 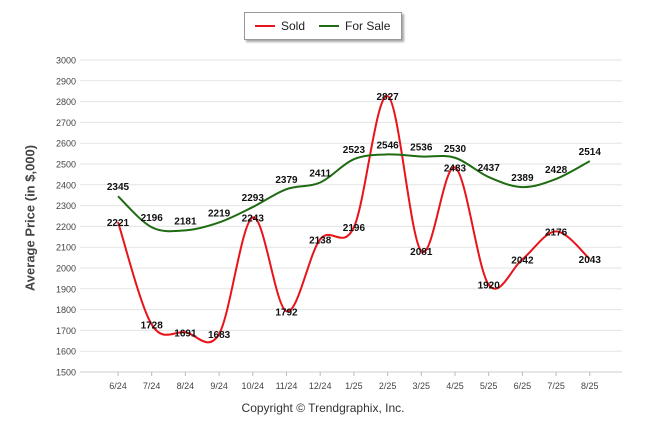 I want to click on data-label-sold: 2042, so click(x=522, y=260).